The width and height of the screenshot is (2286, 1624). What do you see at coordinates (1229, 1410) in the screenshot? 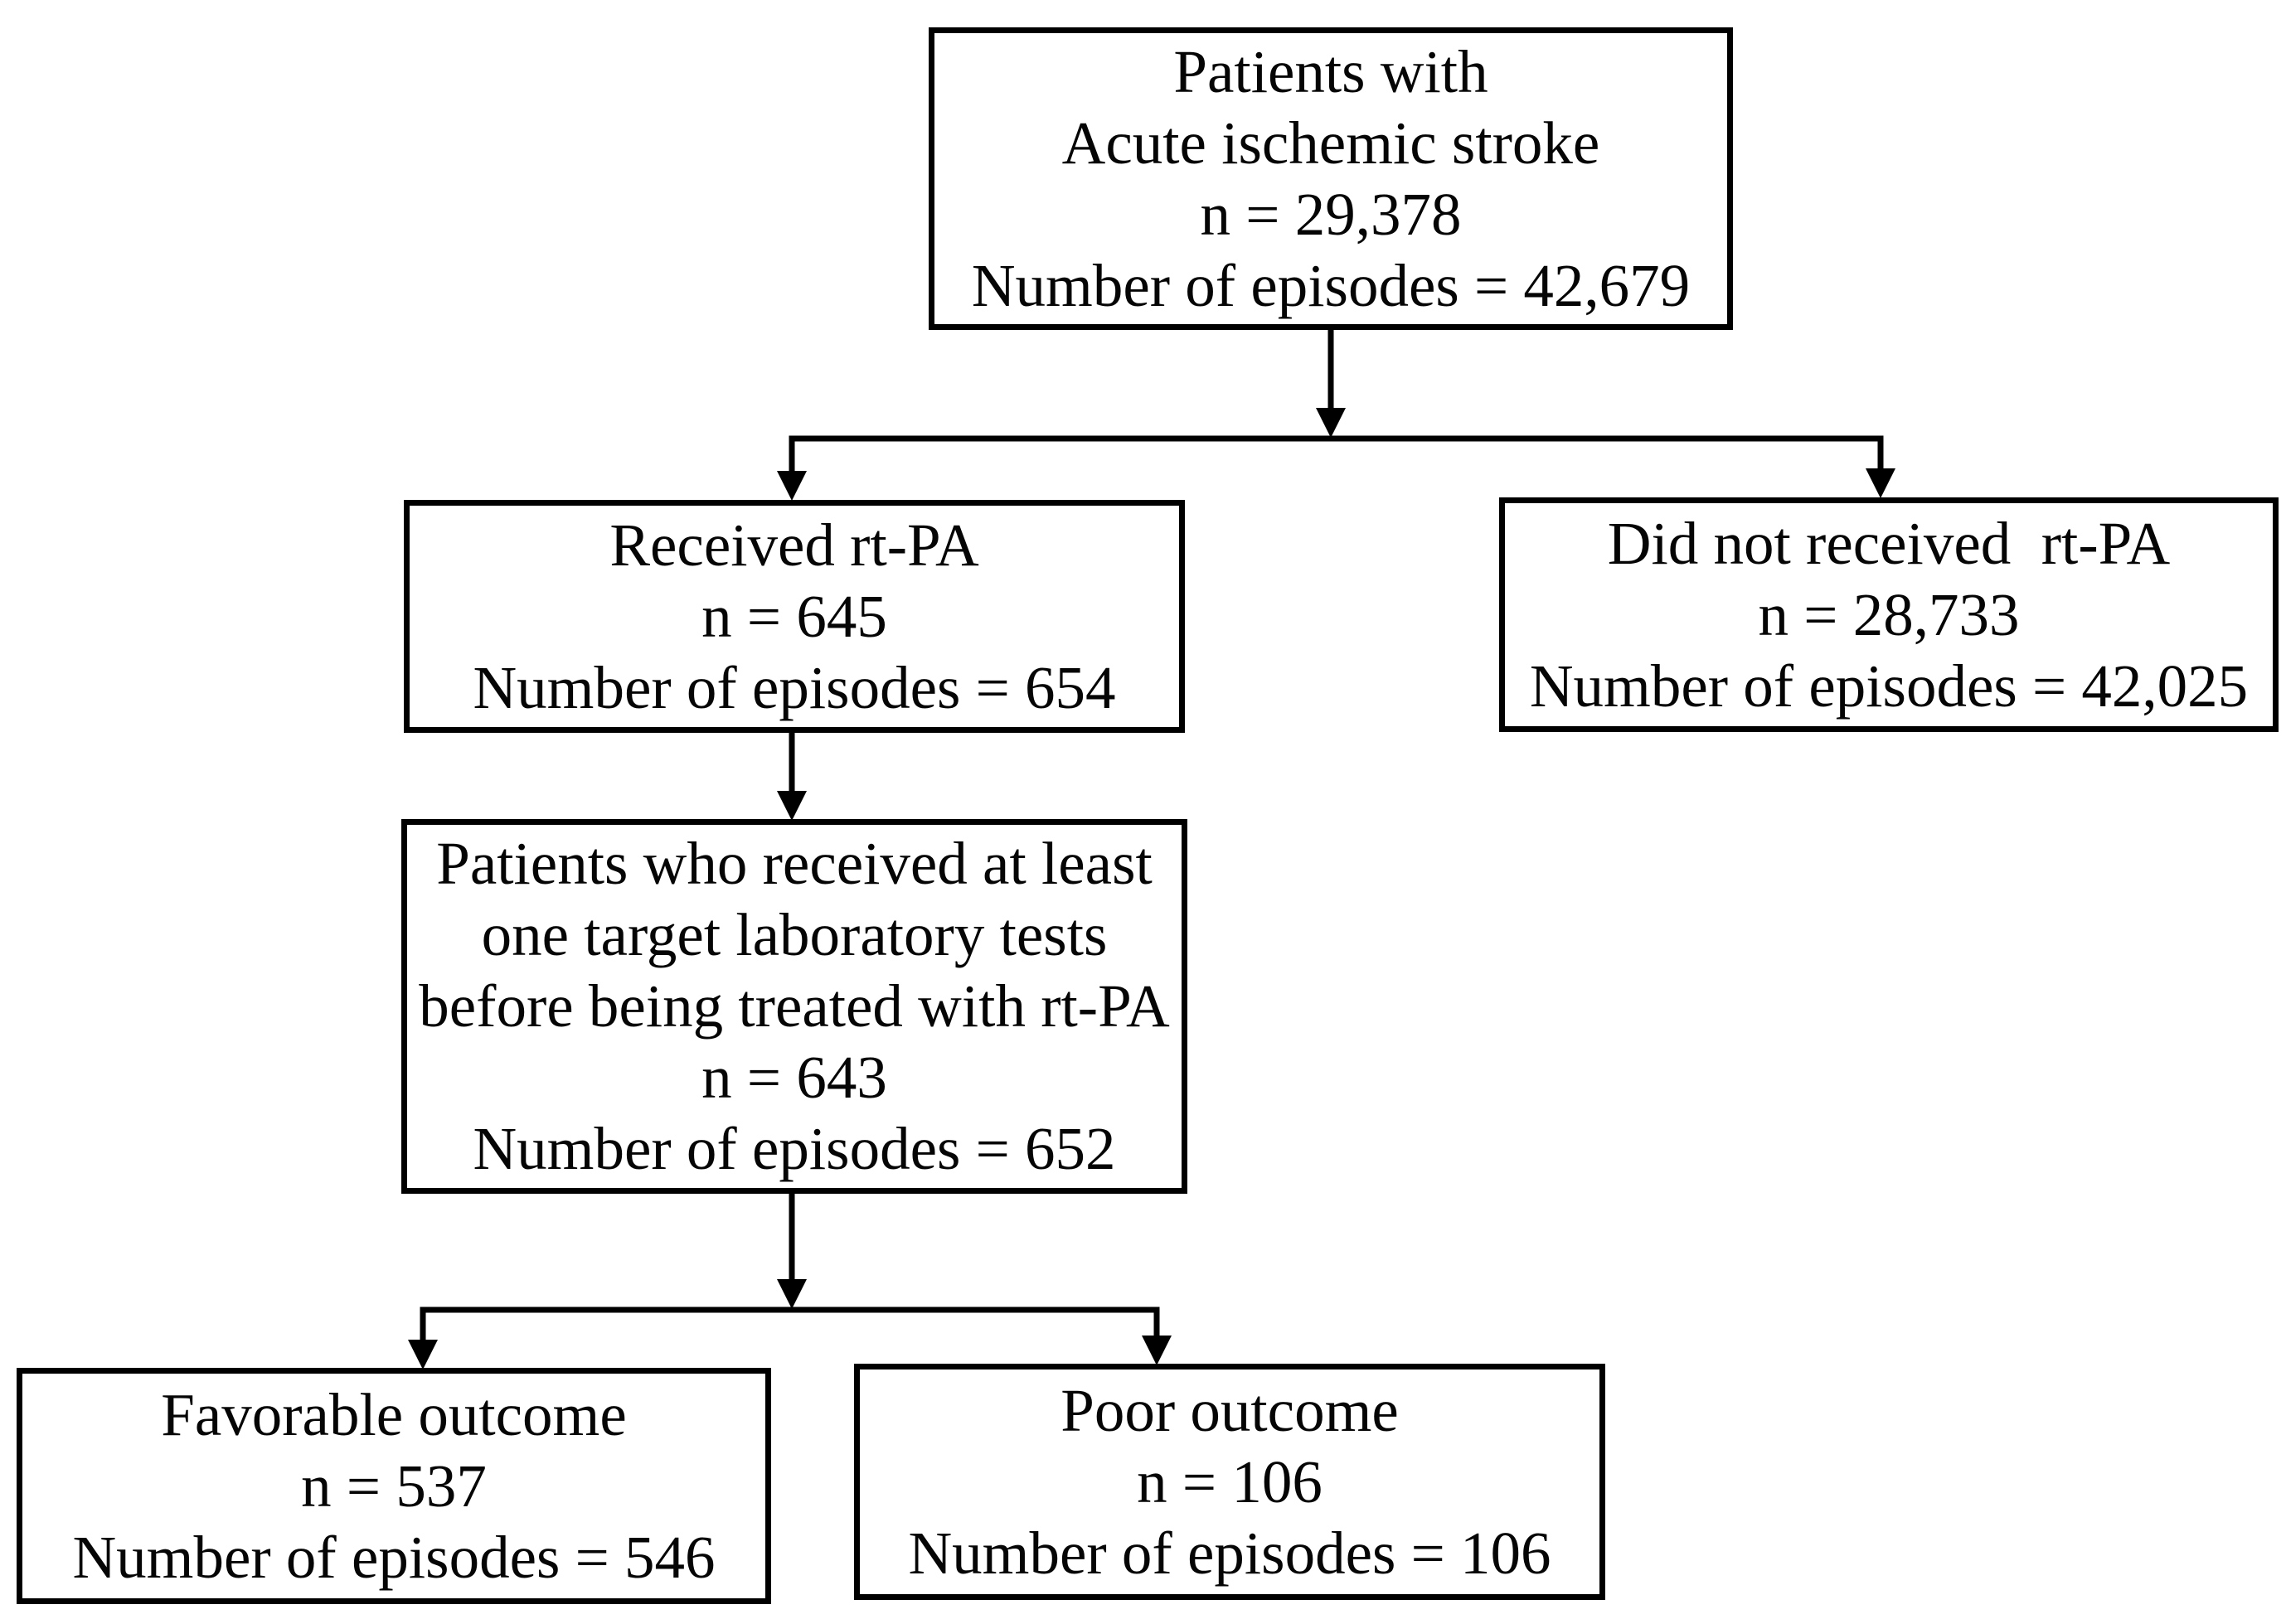
I see `node-text-line: Poor outcome` at bounding box center [1229, 1410].